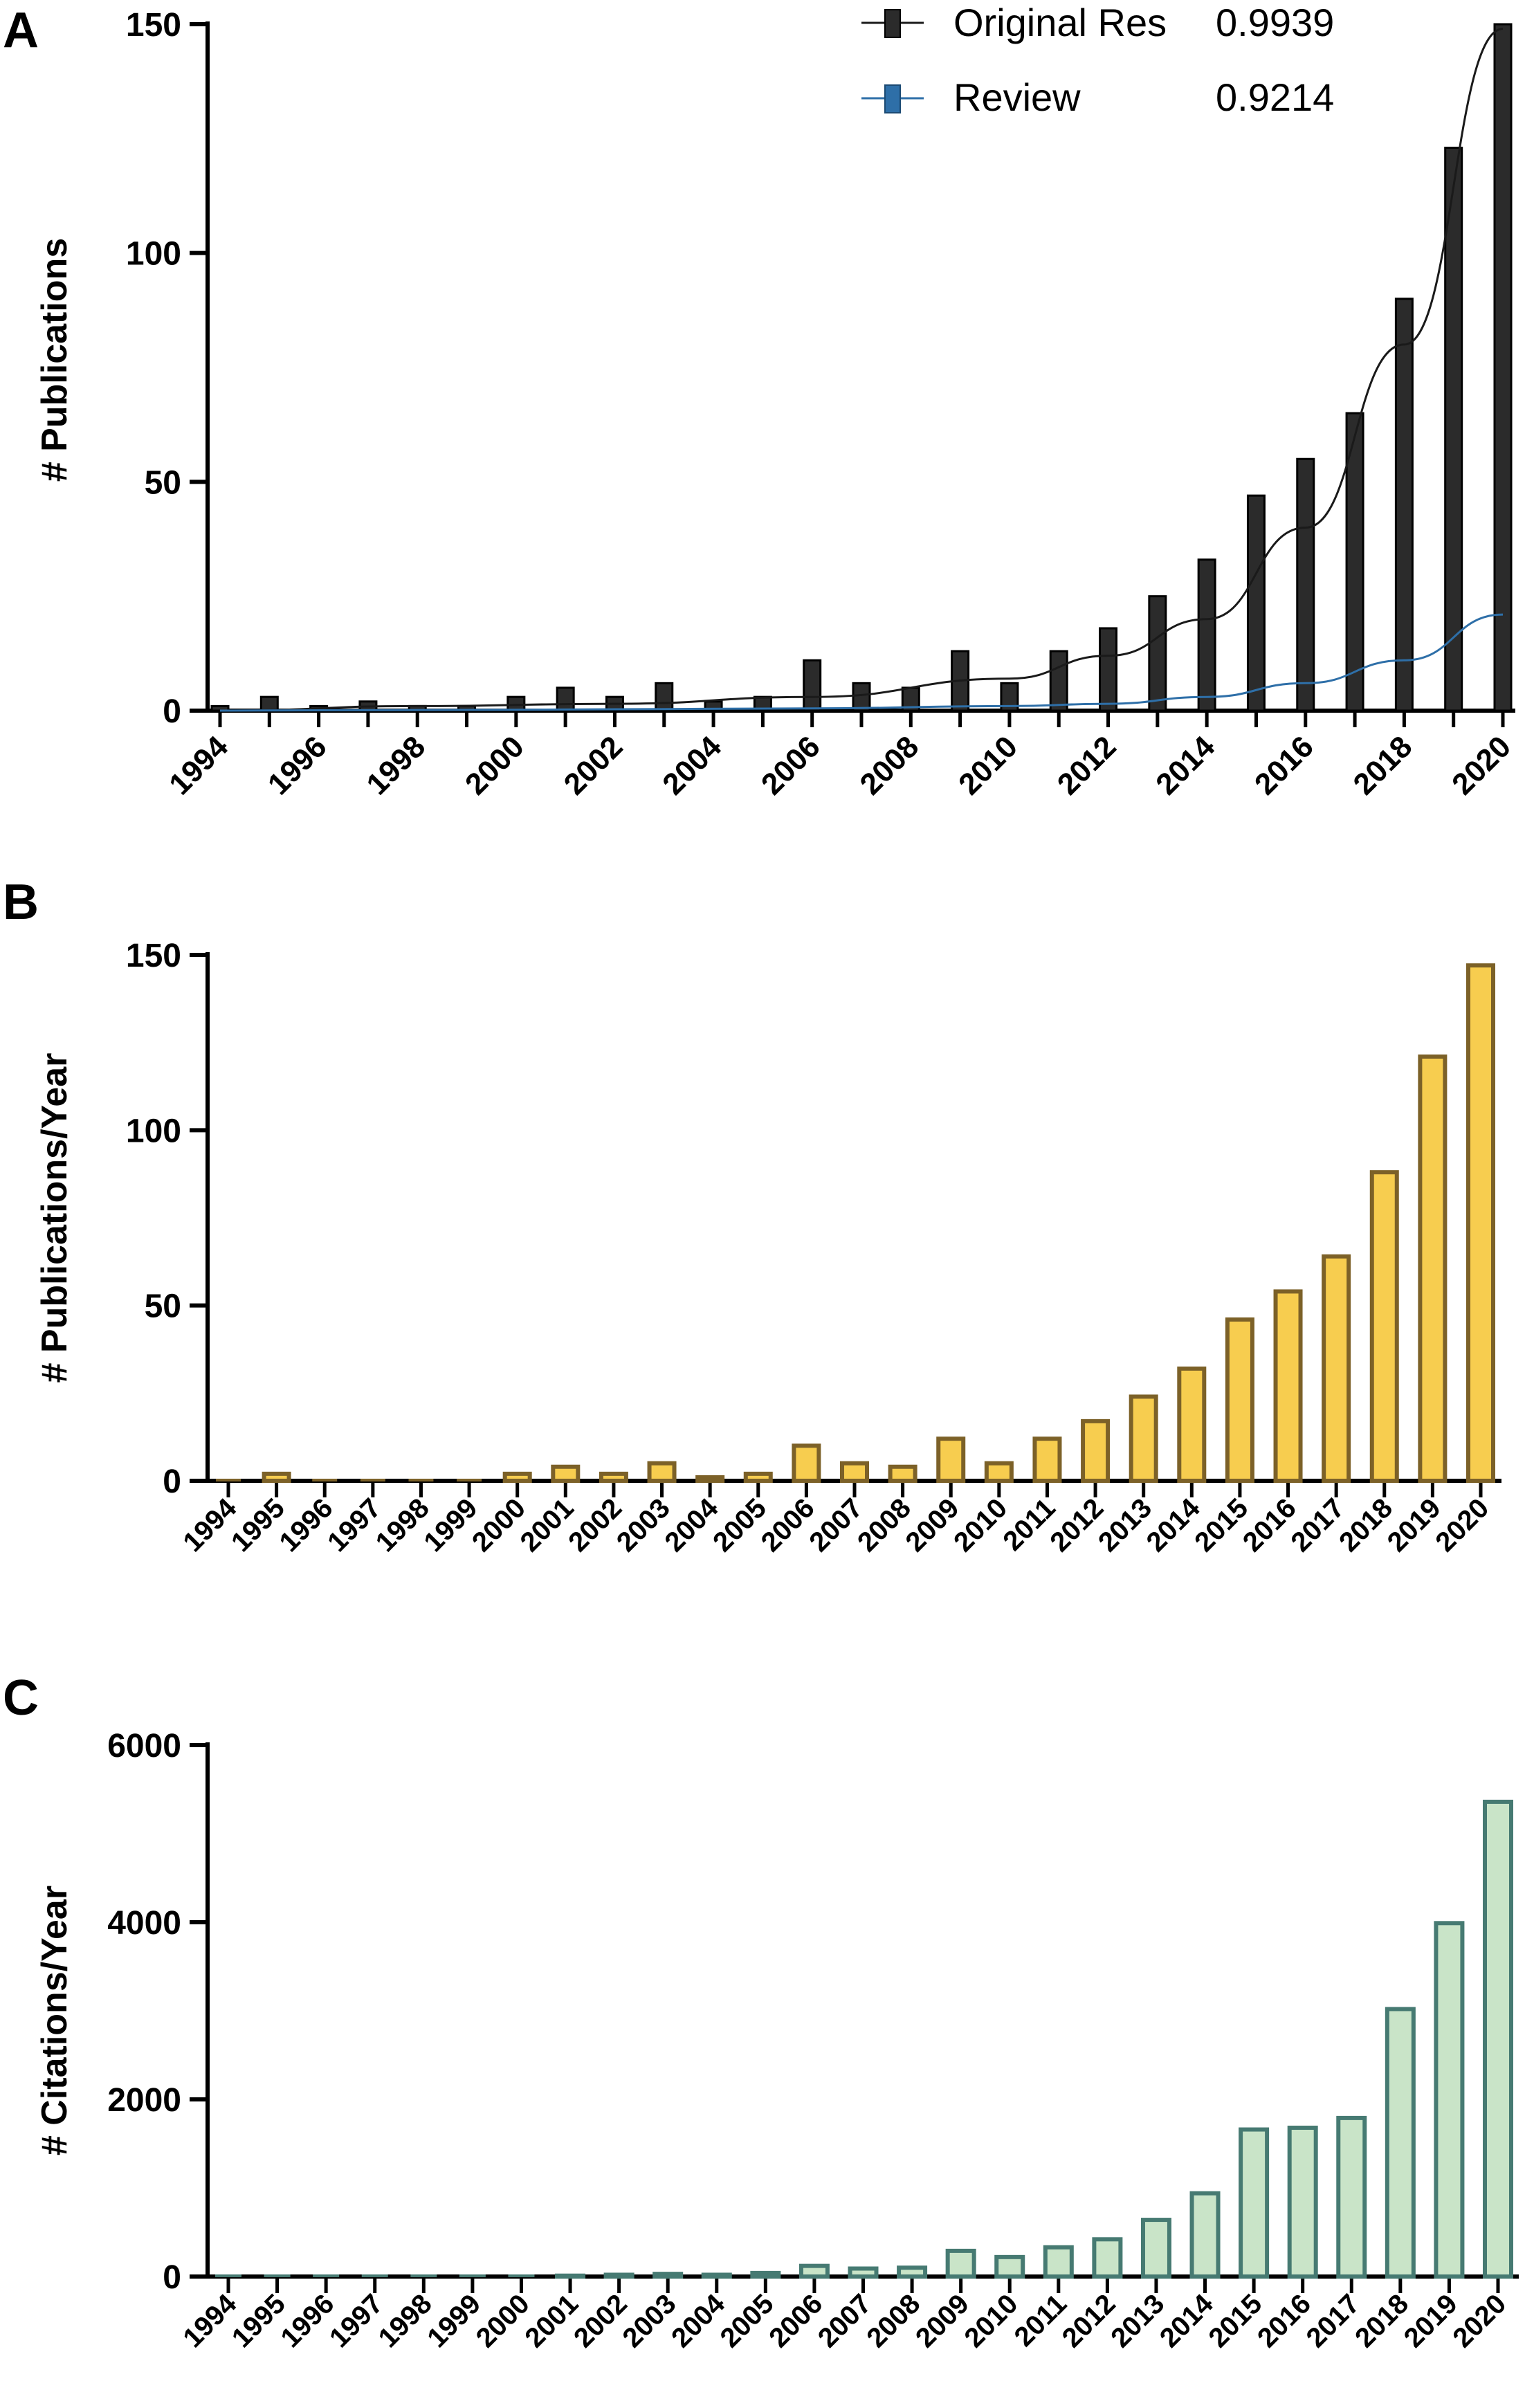  I want to click on x-tick-label: 2014, so click(1185, 765).